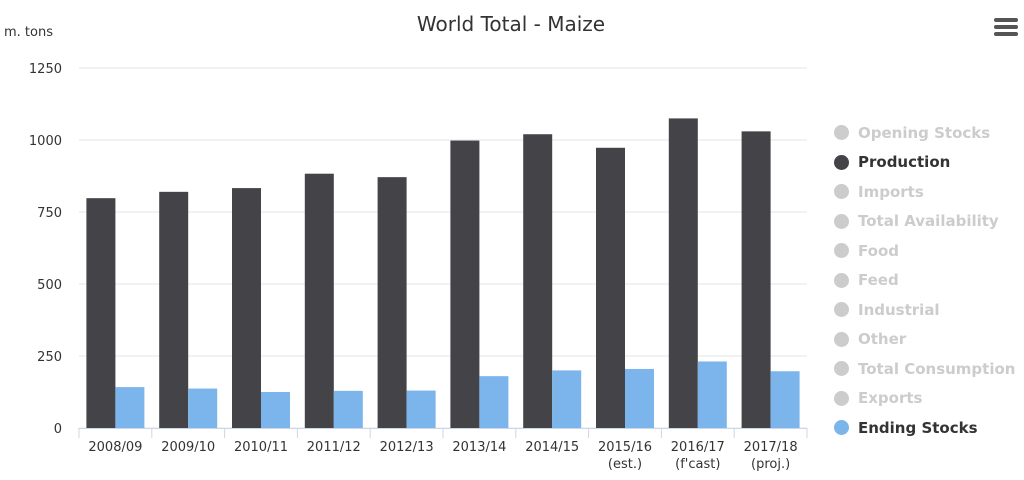 The width and height of the screenshot is (1024, 480). I want to click on x-tick-label: 2009/10, so click(188, 447).